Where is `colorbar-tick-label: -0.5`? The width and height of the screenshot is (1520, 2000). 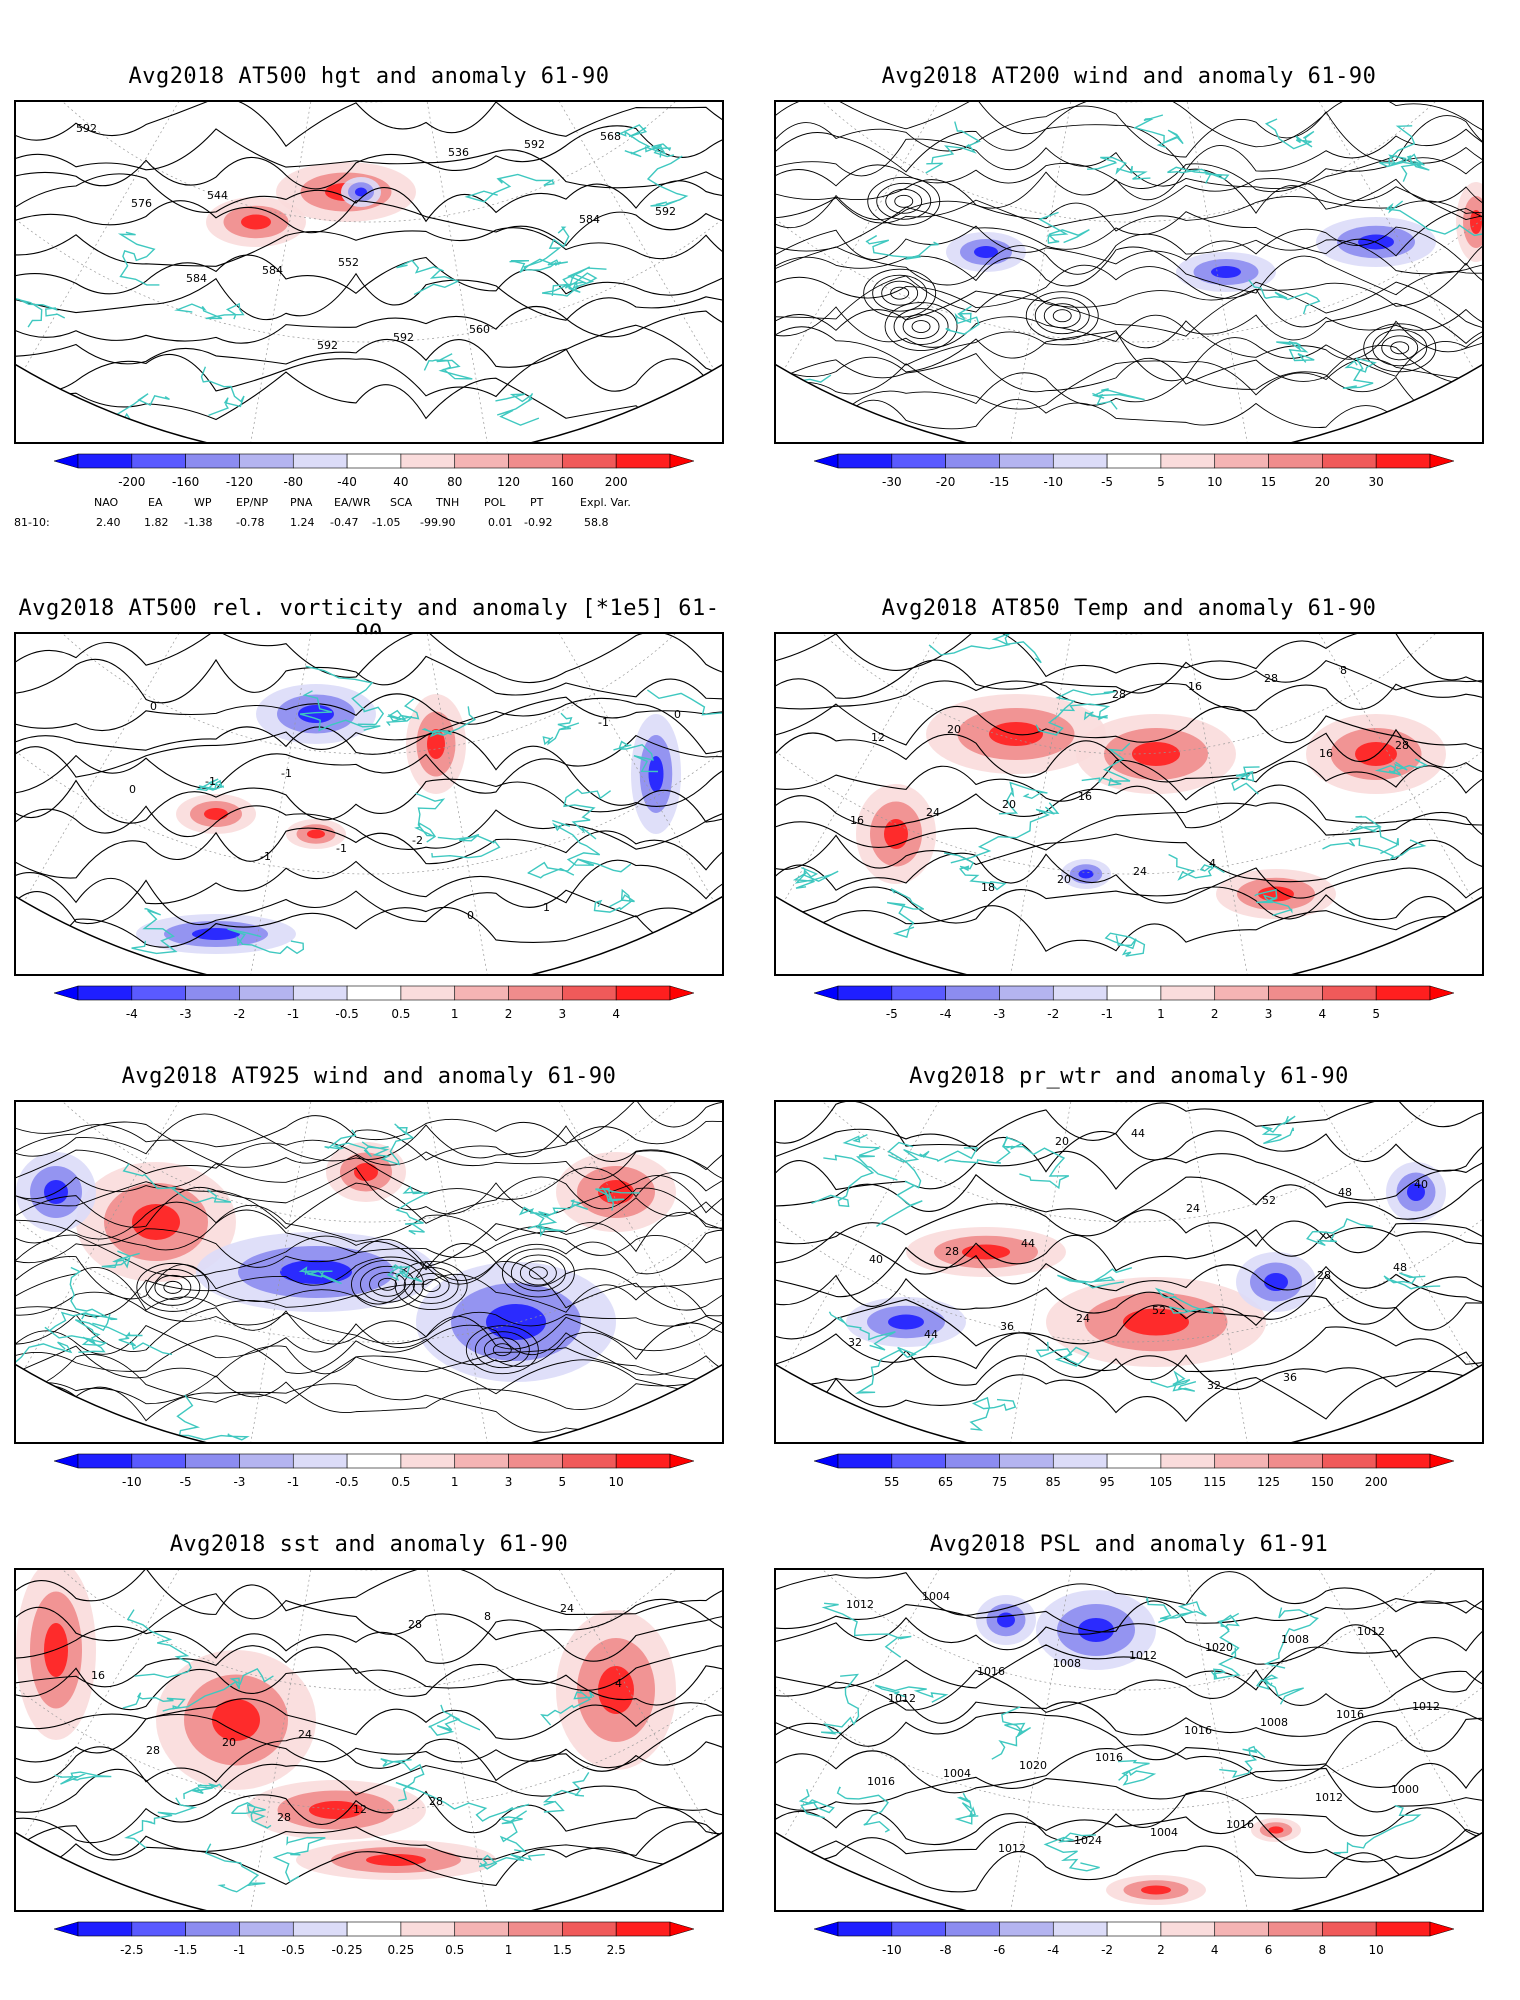 colorbar-tick-label: -0.5 is located at coordinates (346, 1014).